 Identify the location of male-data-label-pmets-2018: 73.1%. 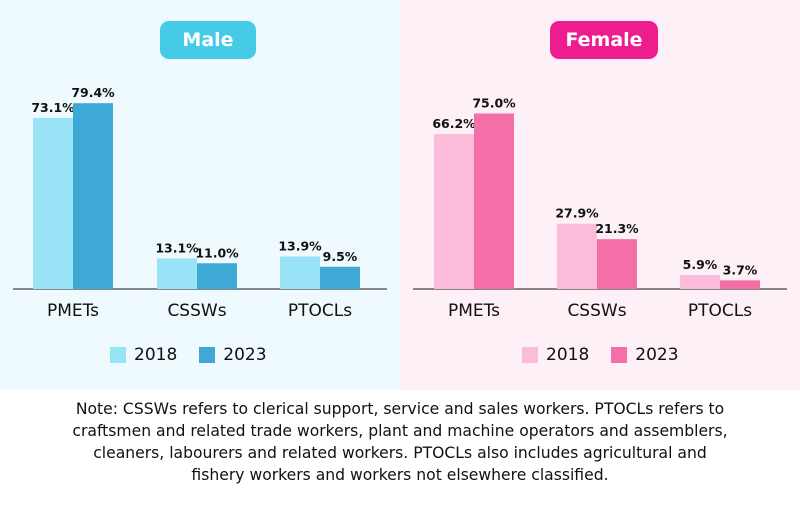
(53, 107).